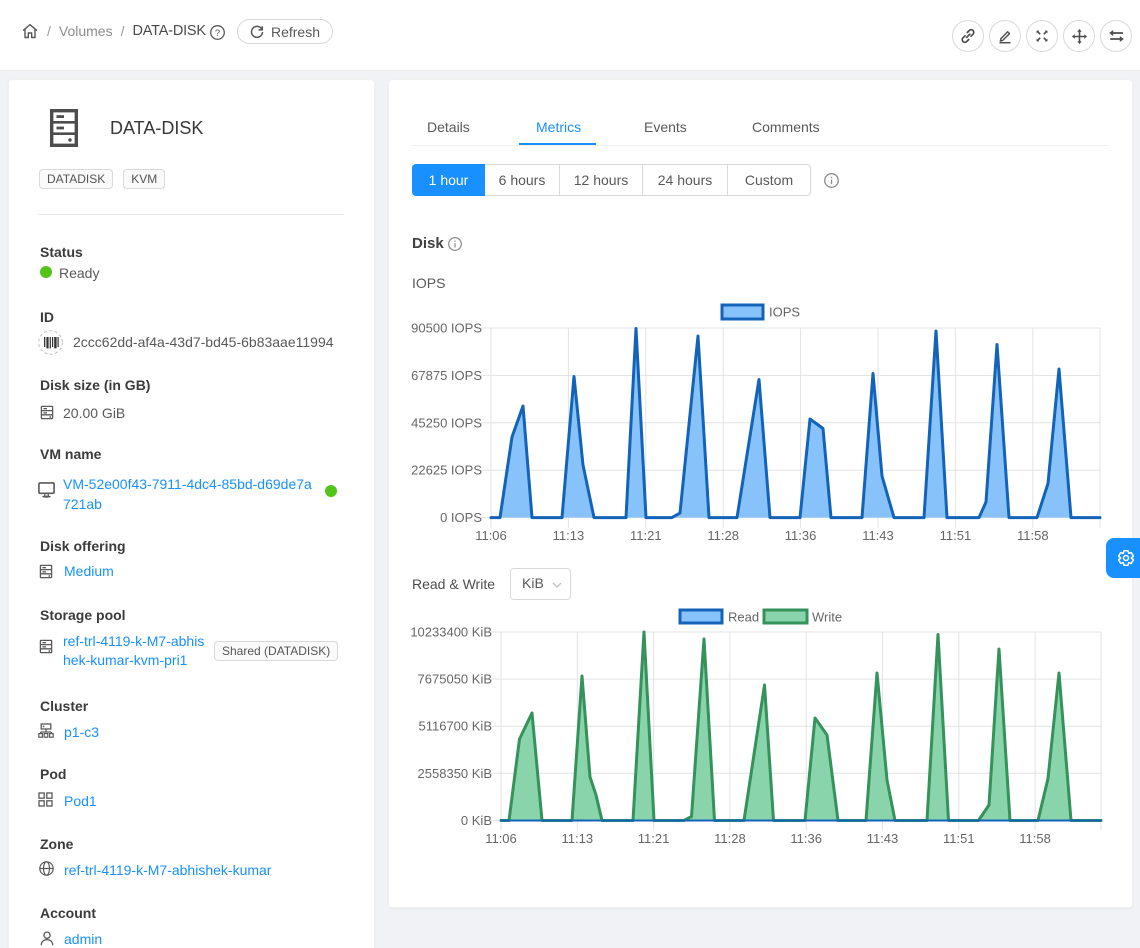  Describe the element at coordinates (446, 375) in the screenshot. I see `svg-text: 67875 IOPS` at that location.